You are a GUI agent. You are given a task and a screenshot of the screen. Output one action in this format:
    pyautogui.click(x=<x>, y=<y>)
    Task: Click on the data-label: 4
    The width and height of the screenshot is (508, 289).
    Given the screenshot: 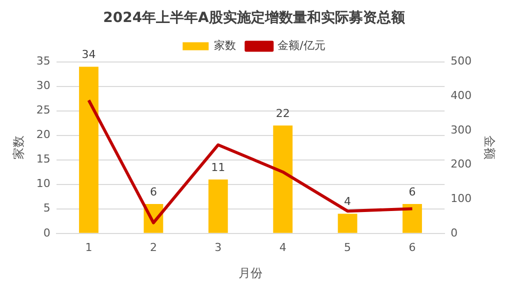 What is the action you would take?
    pyautogui.click(x=348, y=201)
    